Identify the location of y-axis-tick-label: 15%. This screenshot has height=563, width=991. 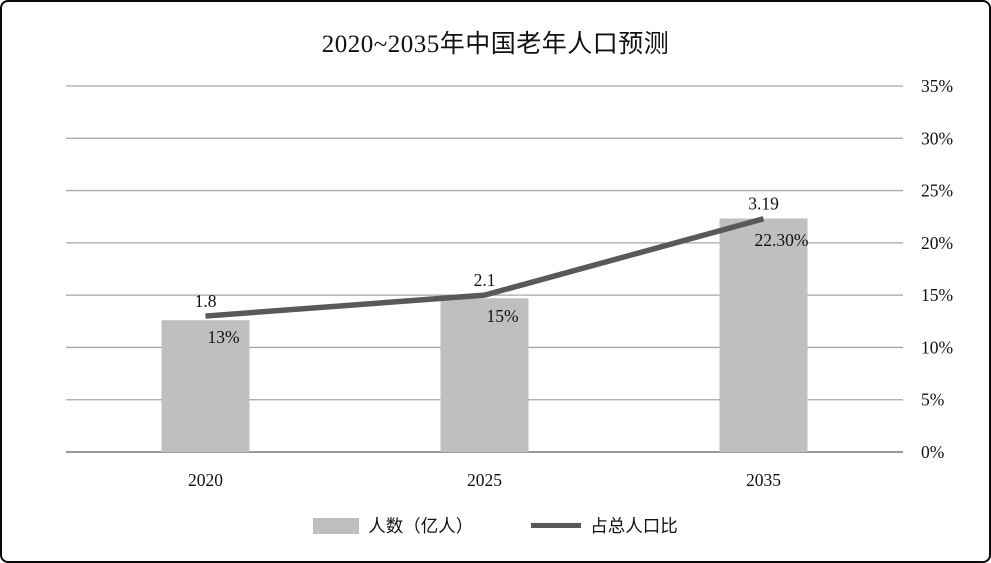
(937, 295).